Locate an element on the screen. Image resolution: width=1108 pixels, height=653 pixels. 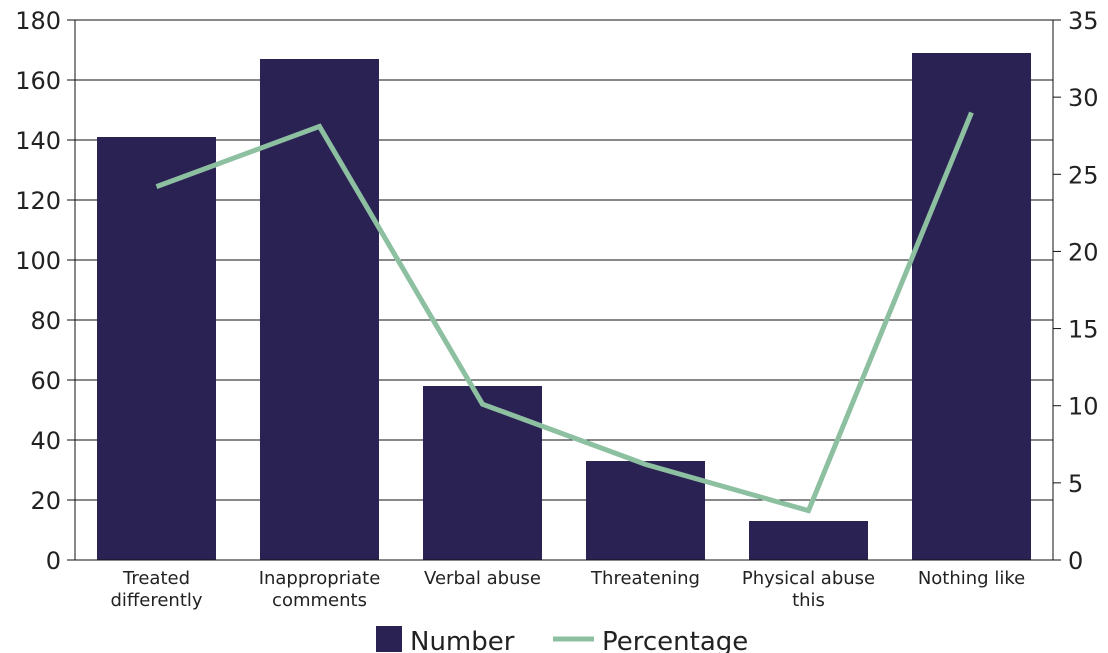
legend-swatch-number is located at coordinates (389, 639).